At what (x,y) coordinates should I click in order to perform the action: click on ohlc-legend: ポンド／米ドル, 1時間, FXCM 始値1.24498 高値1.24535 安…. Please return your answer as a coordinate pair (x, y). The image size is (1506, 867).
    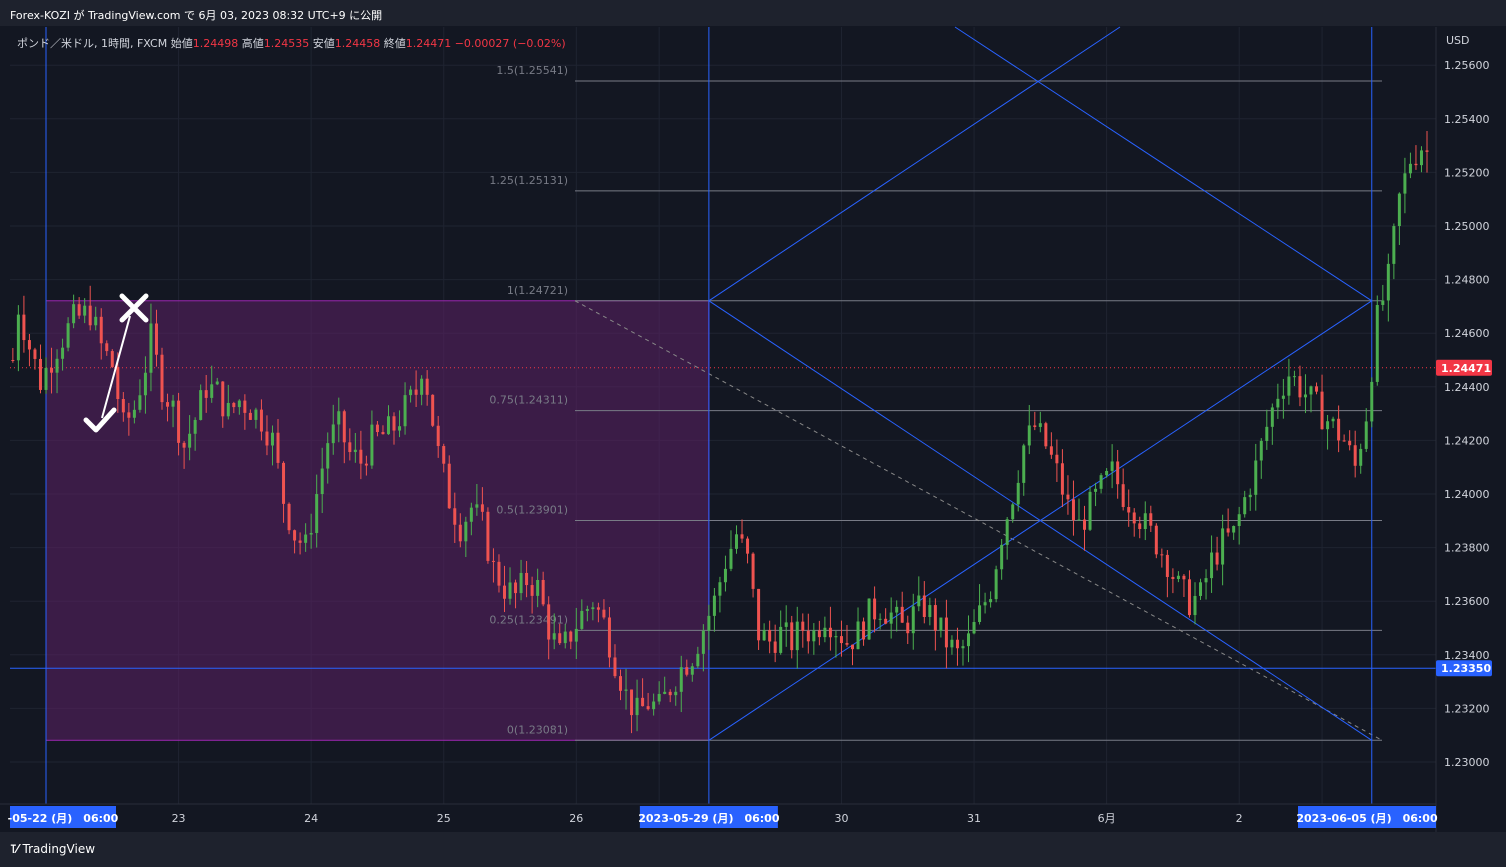
    Looking at the image, I should click on (291, 43).